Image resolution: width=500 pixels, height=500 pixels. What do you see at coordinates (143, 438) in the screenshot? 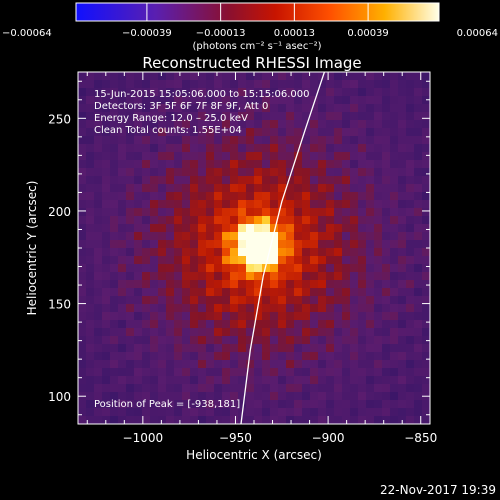
I see `x-tick-label: −1000` at bounding box center [143, 438].